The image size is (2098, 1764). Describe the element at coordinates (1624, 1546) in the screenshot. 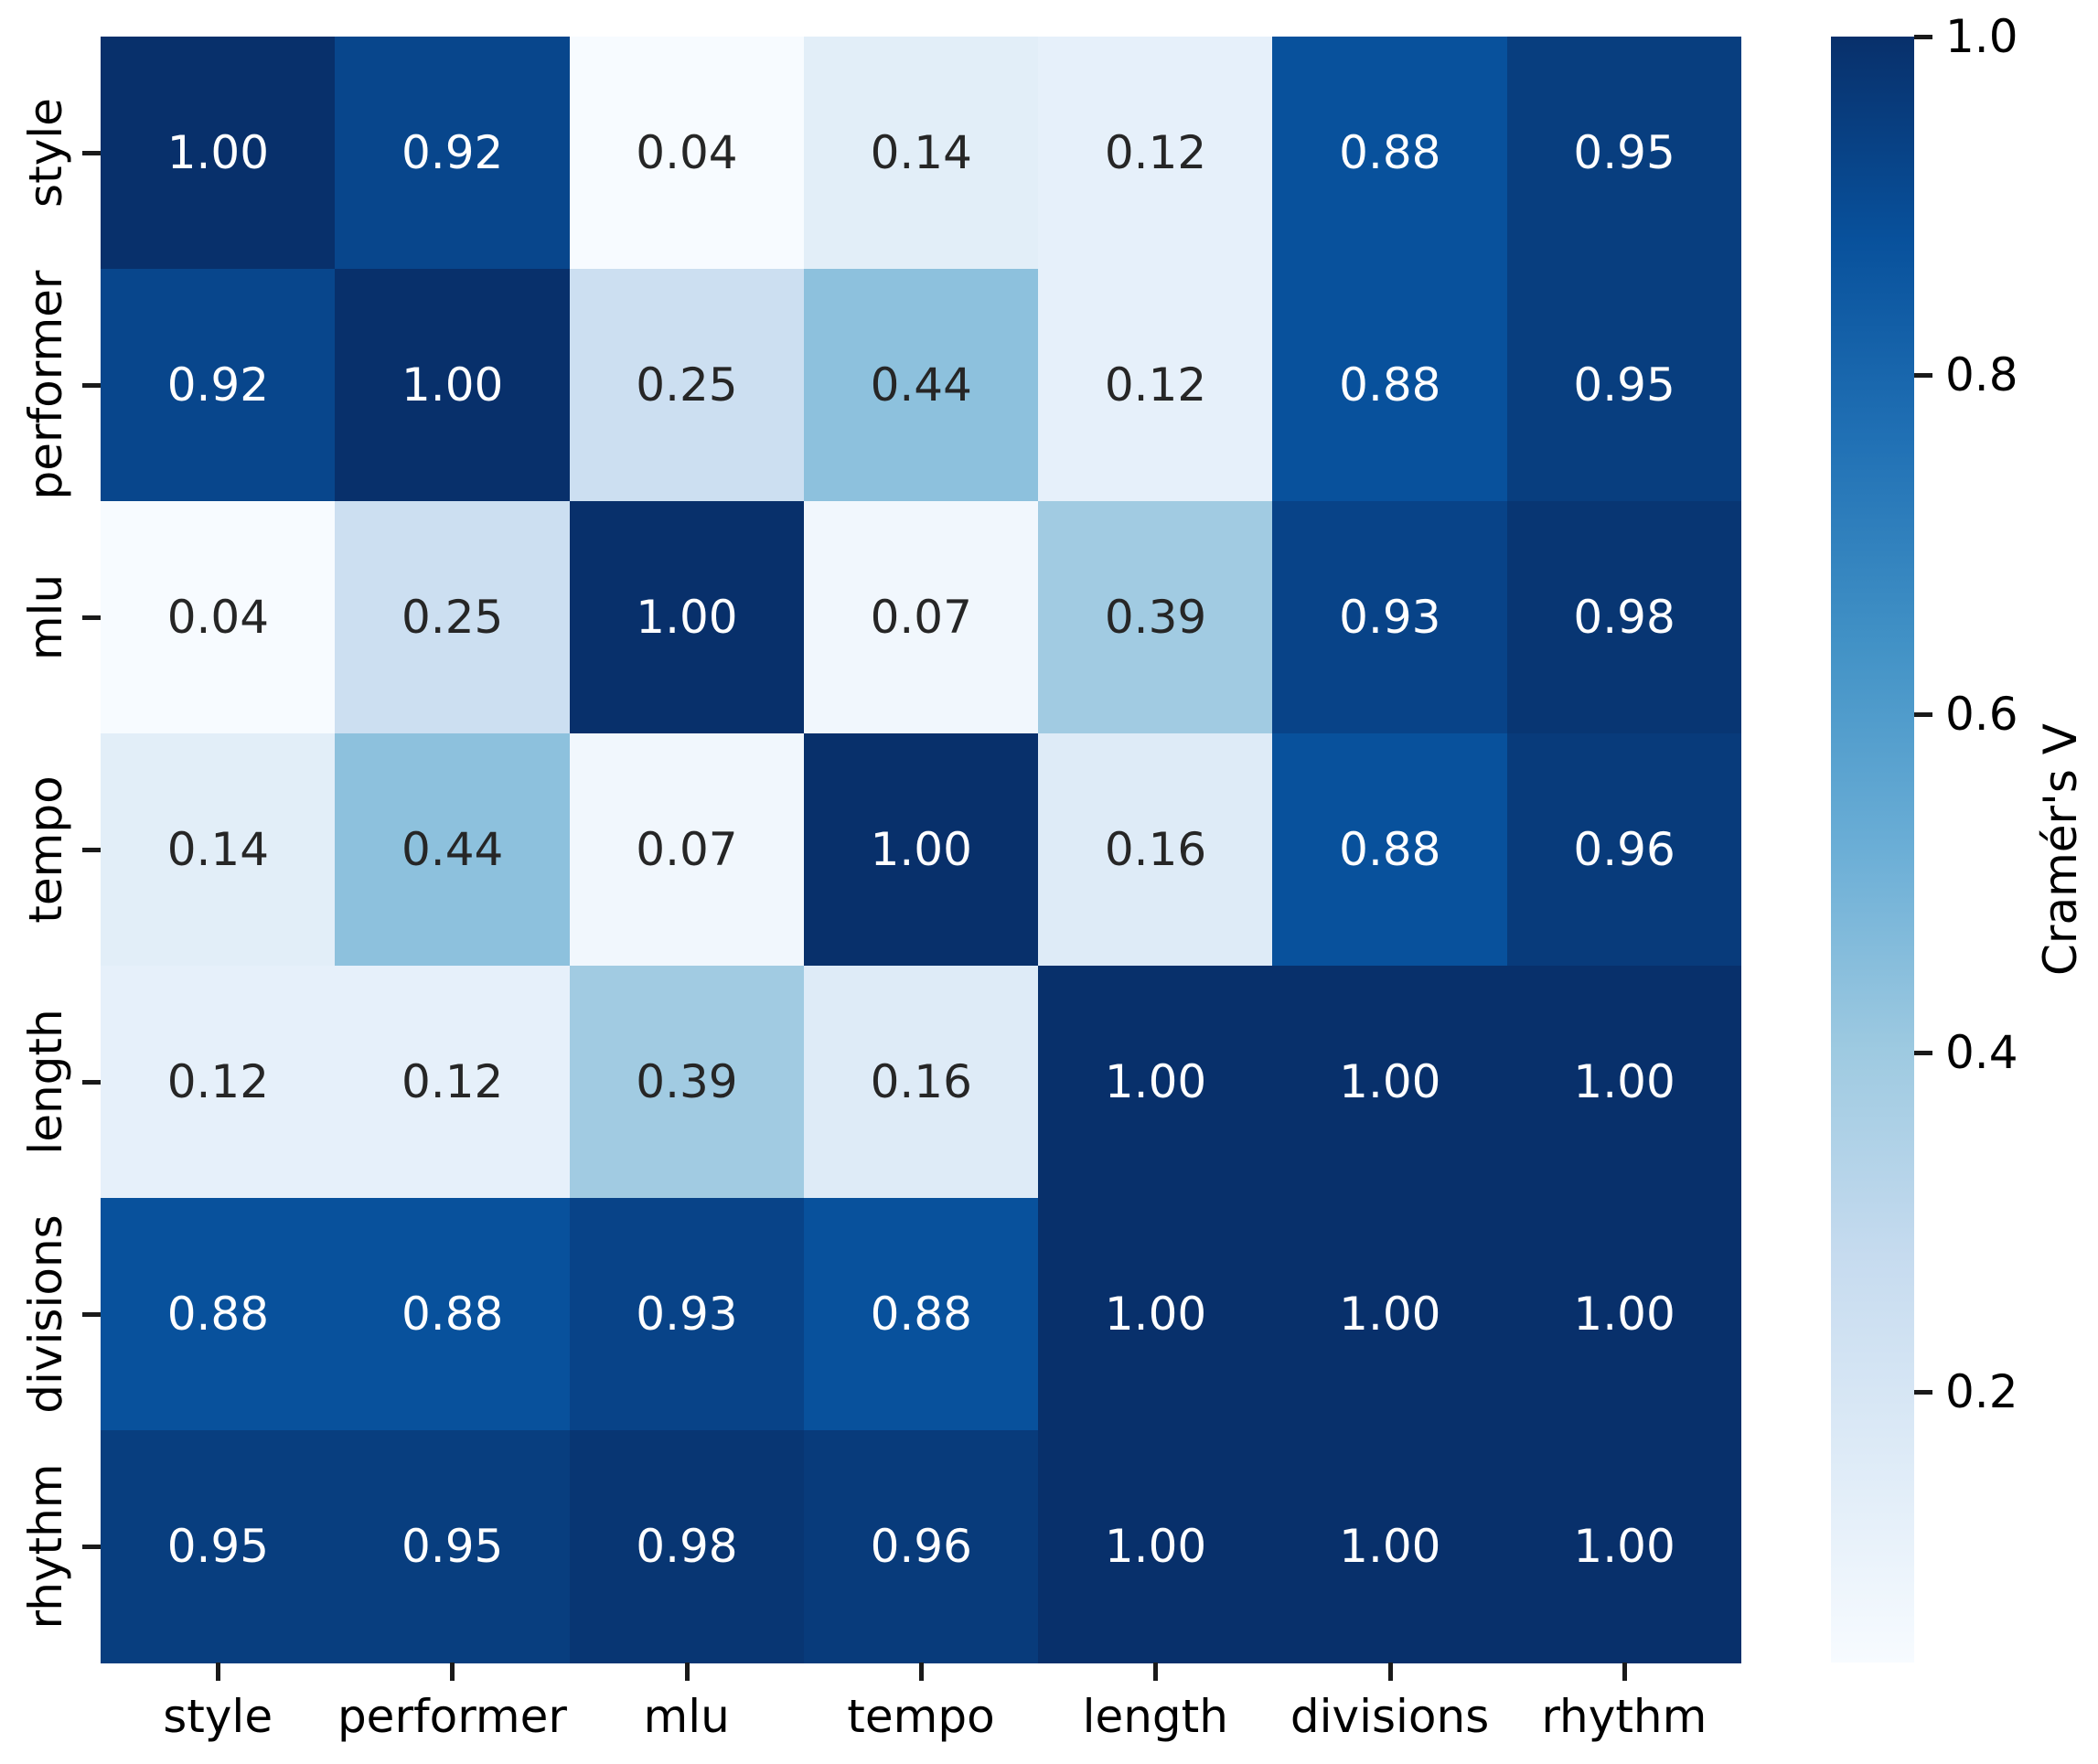

I see `heatmap-cell-rhythm-rhythm: 1.00` at that location.